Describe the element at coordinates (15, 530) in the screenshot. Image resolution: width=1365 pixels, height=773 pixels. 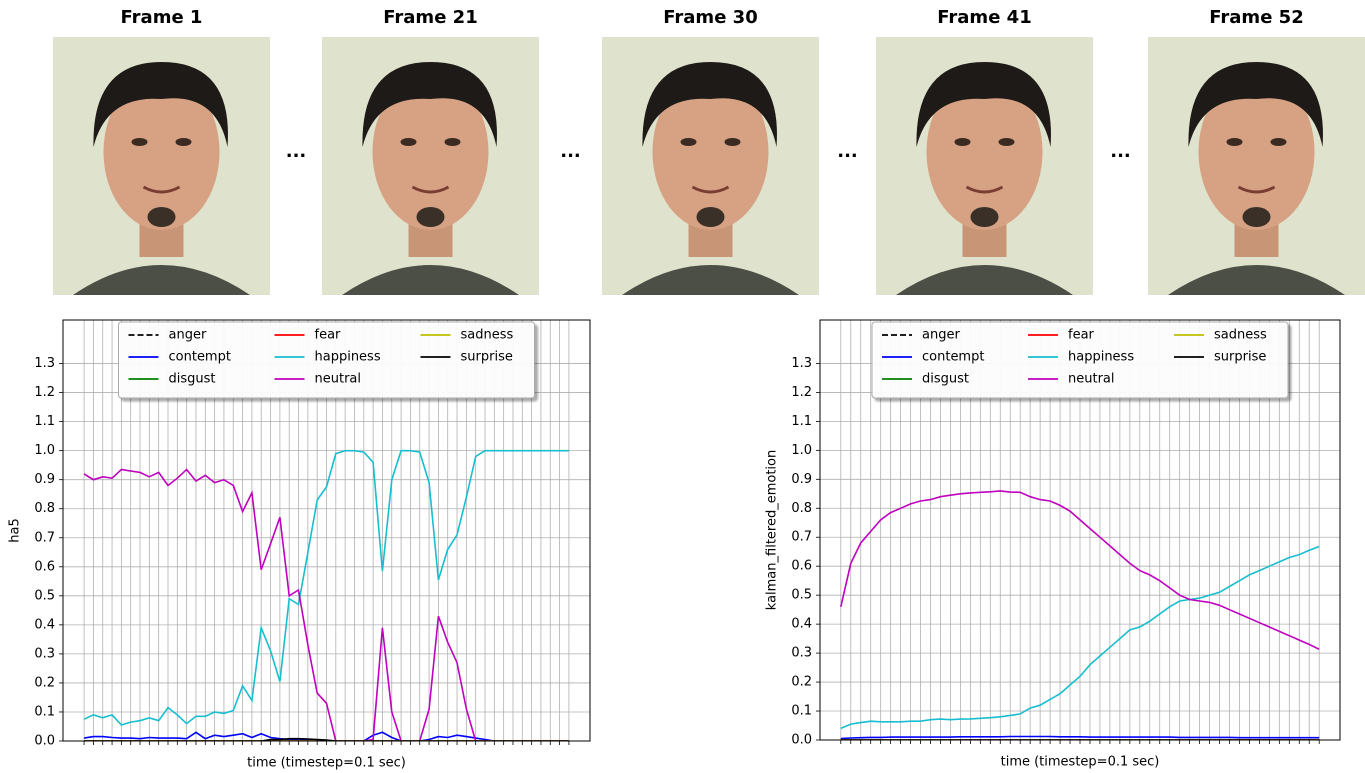
I see `y-axis-label: ha5` at that location.